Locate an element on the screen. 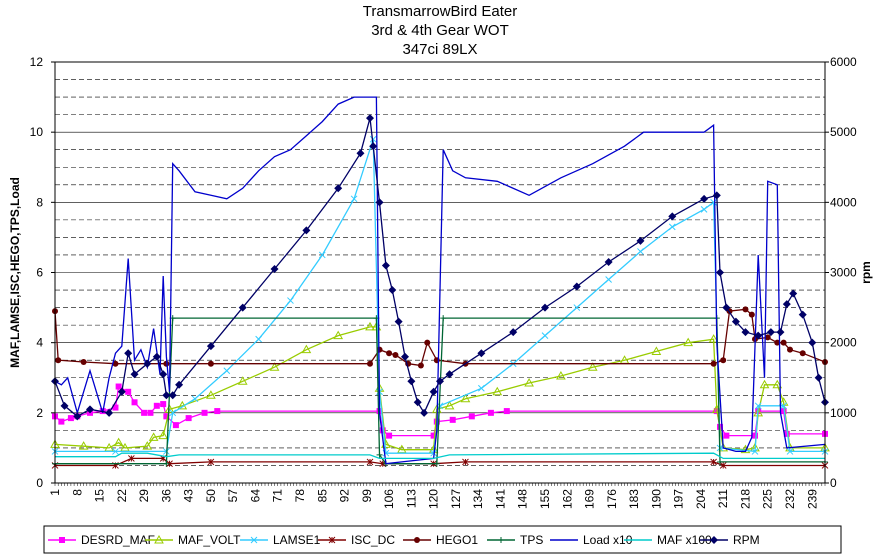 The image size is (884, 560). x-tick-label: 169 is located at coordinates (590, 499).